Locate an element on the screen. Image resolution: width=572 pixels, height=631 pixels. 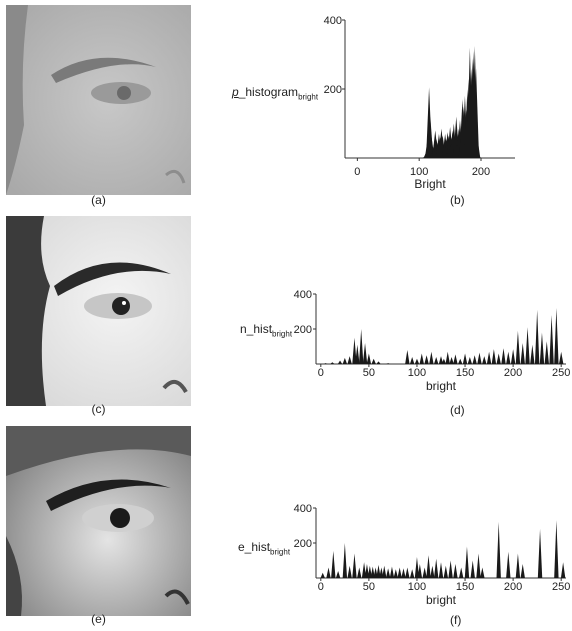
y-tick-label: 400 is located at coordinates (303, 295).